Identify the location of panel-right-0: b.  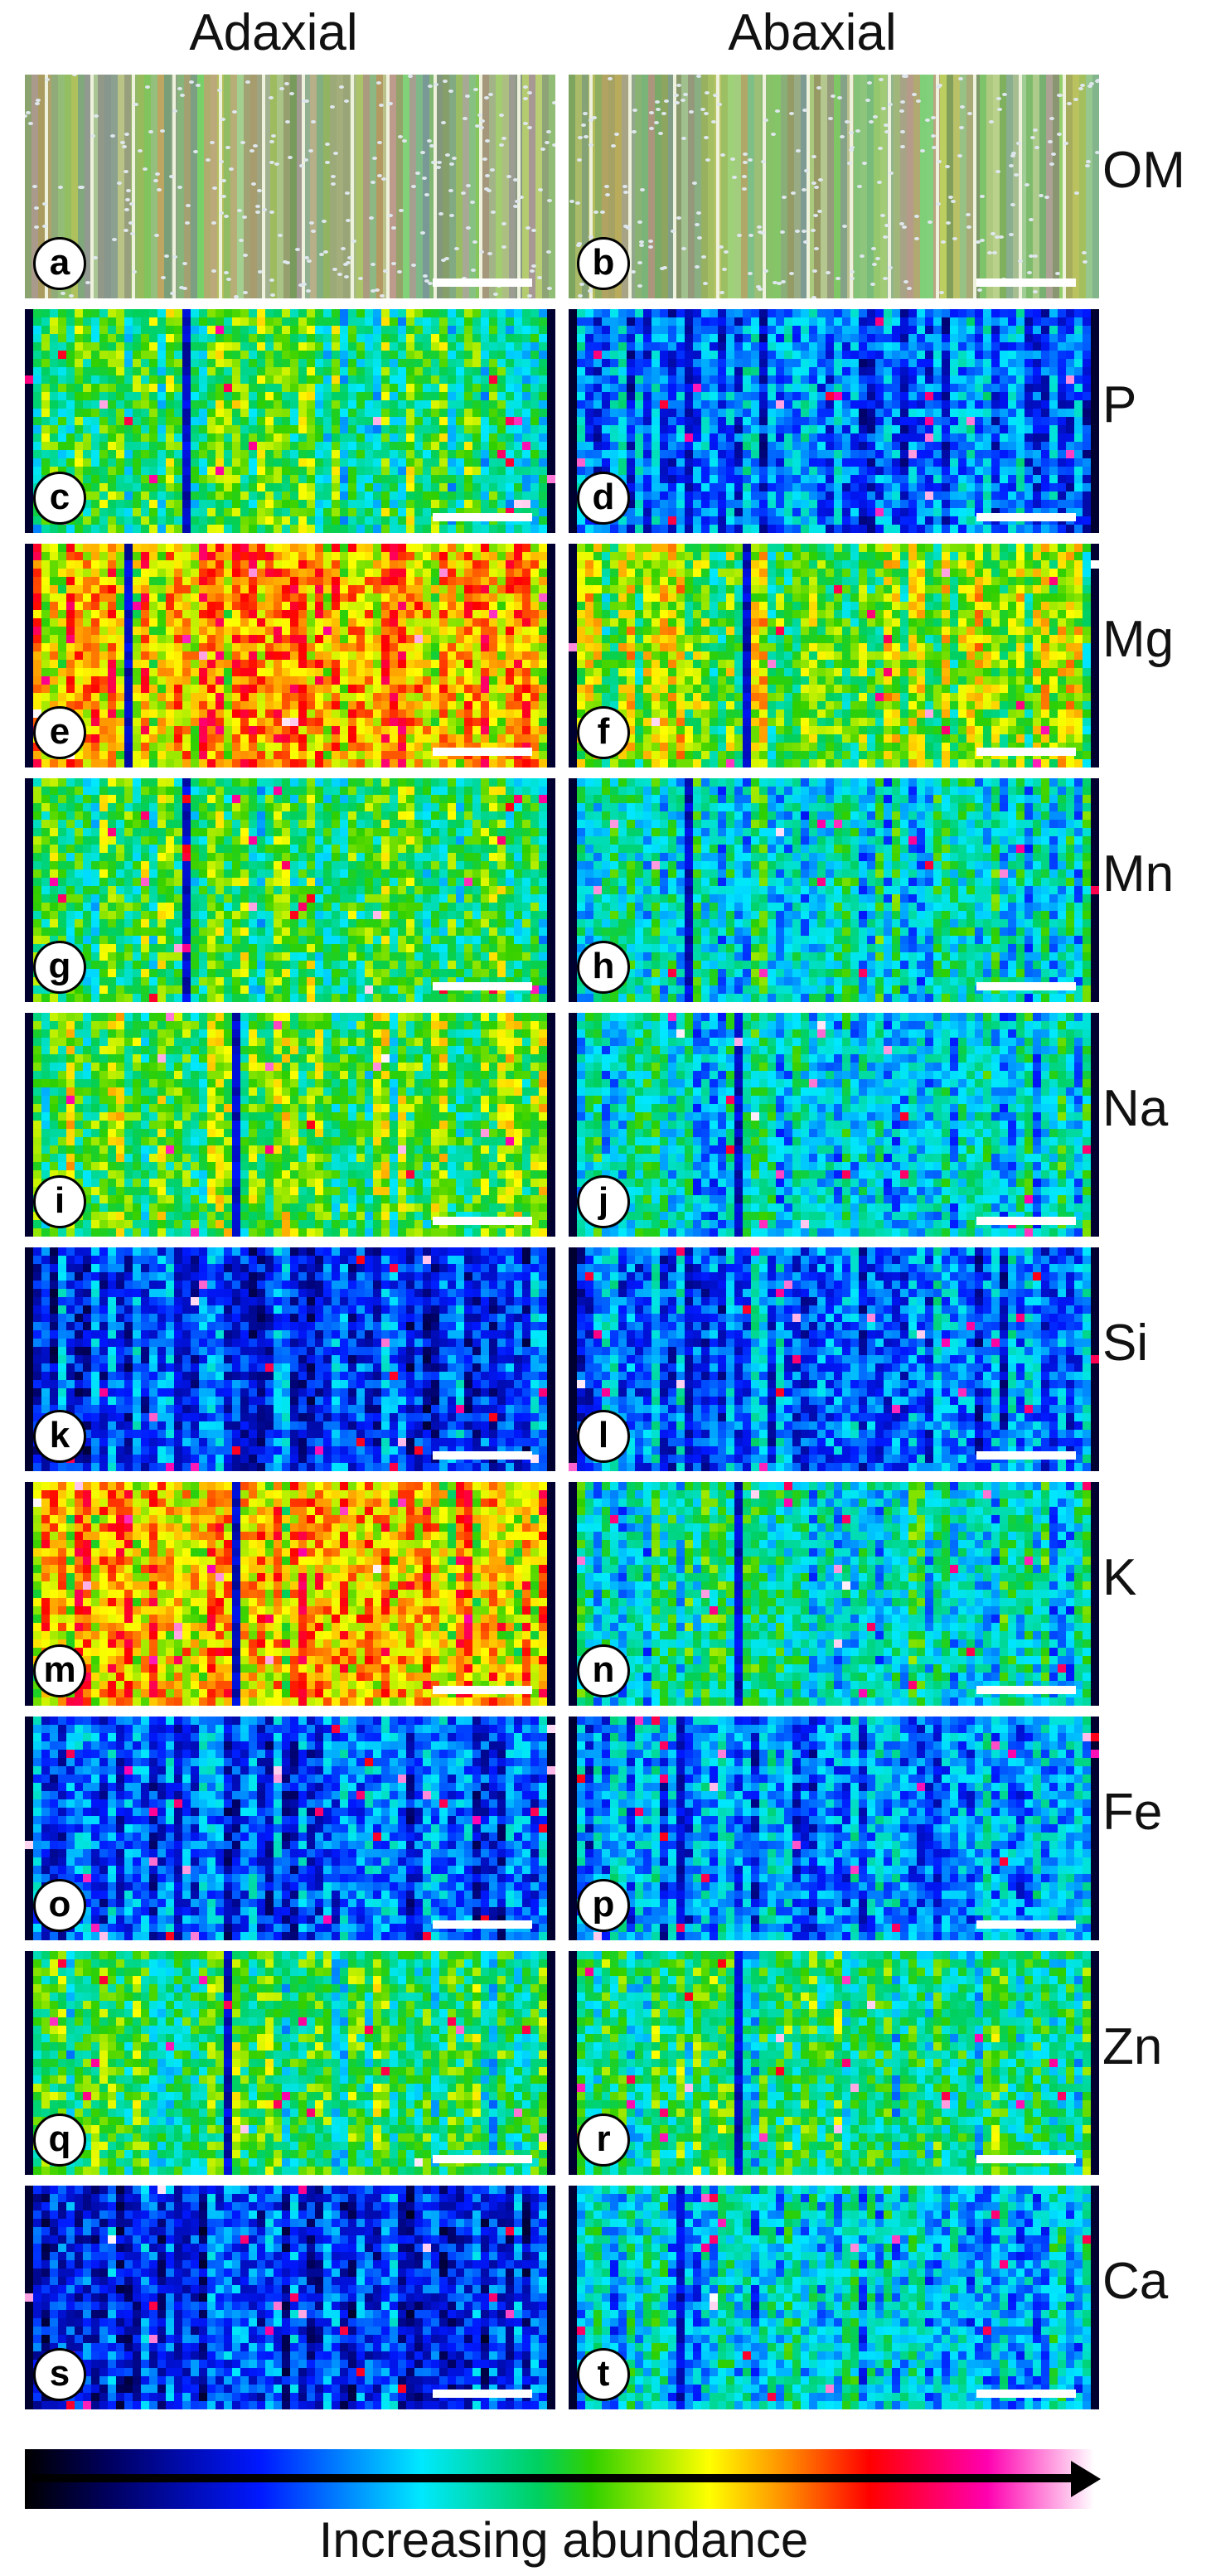
(834, 186).